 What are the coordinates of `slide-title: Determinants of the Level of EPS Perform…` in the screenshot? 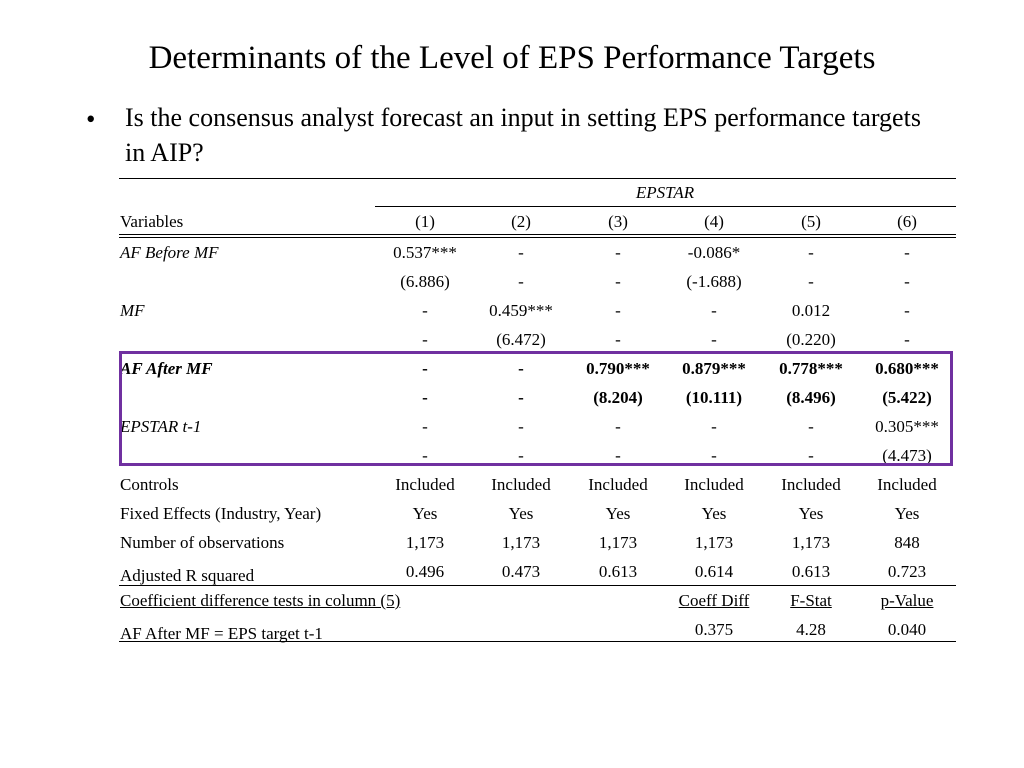 It's located at (512, 58).